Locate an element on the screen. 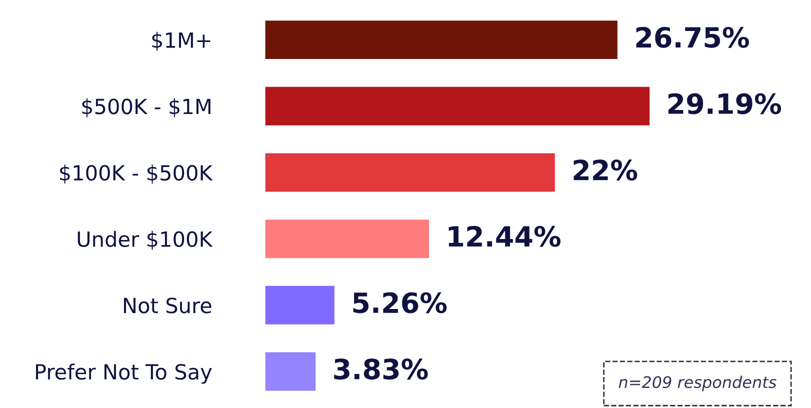 Image resolution: width=811 pixels, height=408 pixels. data-label: 3.83% is located at coordinates (381, 369).